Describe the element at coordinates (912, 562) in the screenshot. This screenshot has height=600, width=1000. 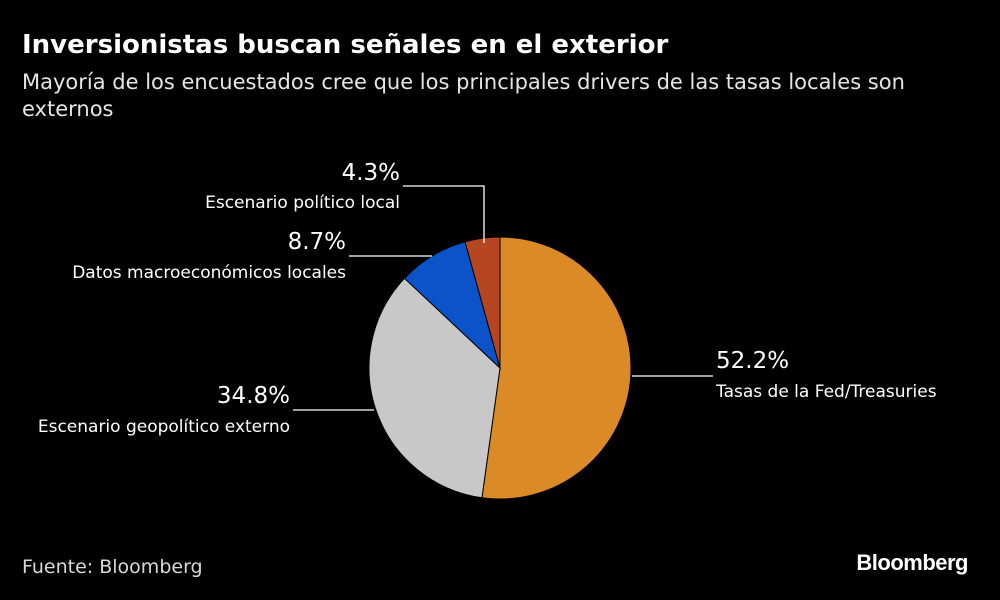
I see `bloomberg-logo: Bloomberg` at that location.